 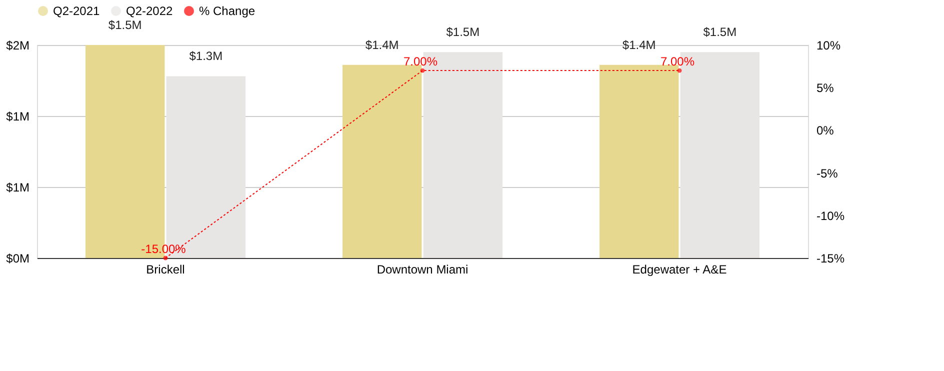 What do you see at coordinates (18, 259) in the screenshot?
I see `y-tick-label: $0M` at bounding box center [18, 259].